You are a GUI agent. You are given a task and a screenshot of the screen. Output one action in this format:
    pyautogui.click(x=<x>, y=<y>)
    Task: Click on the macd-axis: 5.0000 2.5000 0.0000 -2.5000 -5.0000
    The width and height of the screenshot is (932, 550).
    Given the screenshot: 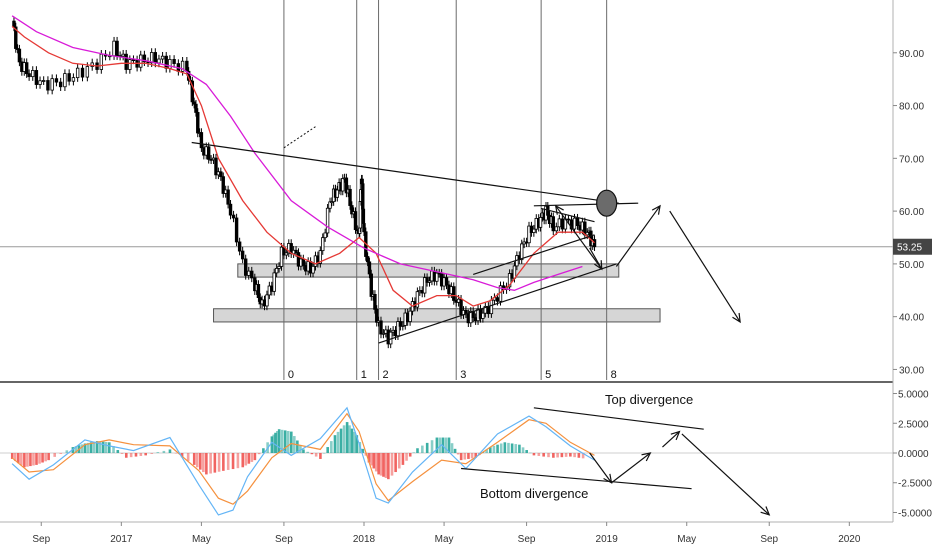 What is the action you would take?
    pyautogui.click(x=912, y=454)
    